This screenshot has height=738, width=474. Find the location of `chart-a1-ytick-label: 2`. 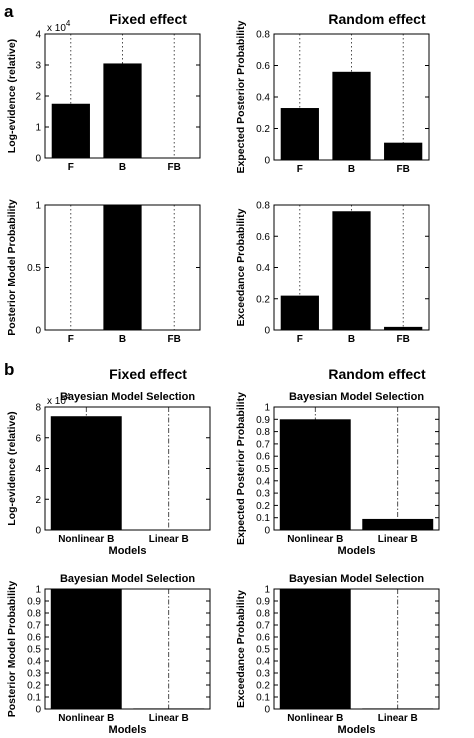

chart-a1-ytick-label: 2 is located at coordinates (38, 97).